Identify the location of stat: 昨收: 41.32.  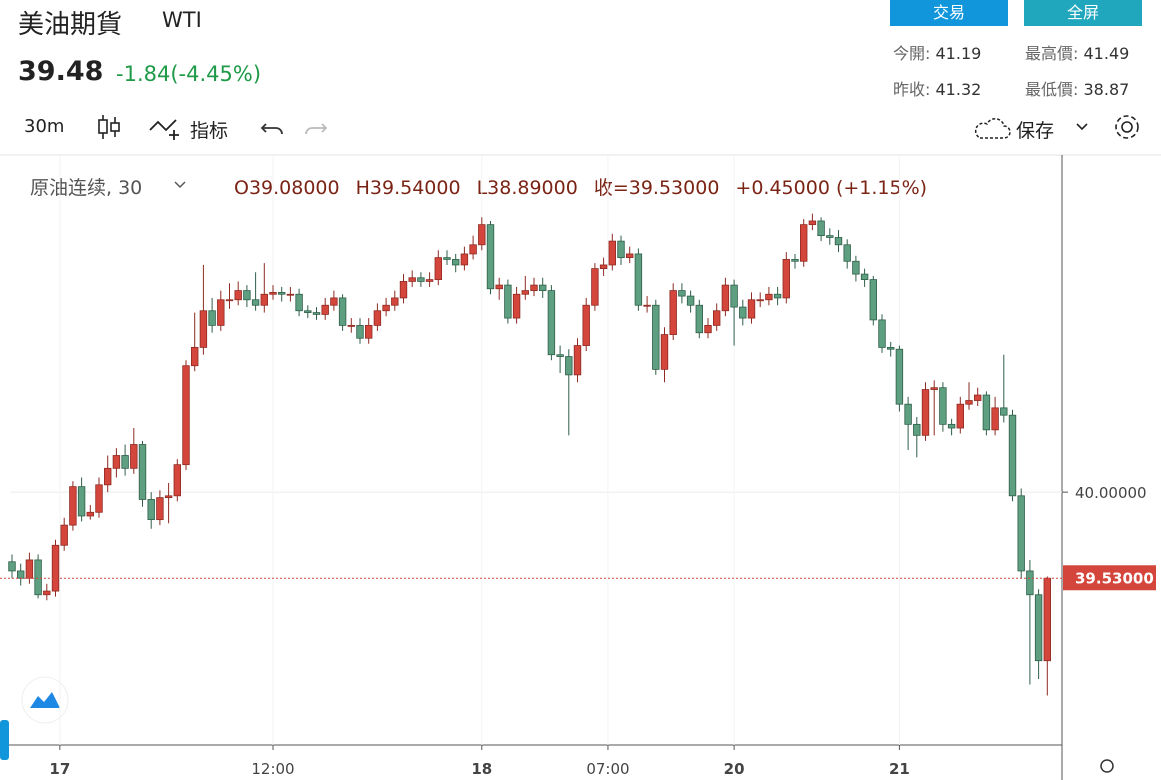
(937, 88).